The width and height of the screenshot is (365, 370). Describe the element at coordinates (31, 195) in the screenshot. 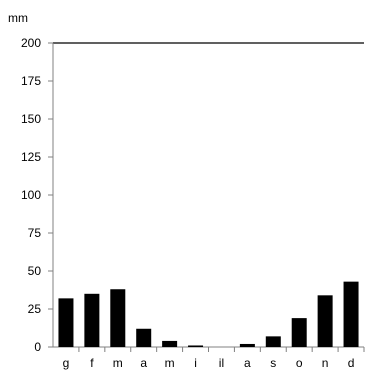

I see `y-tick-label: 100` at that location.